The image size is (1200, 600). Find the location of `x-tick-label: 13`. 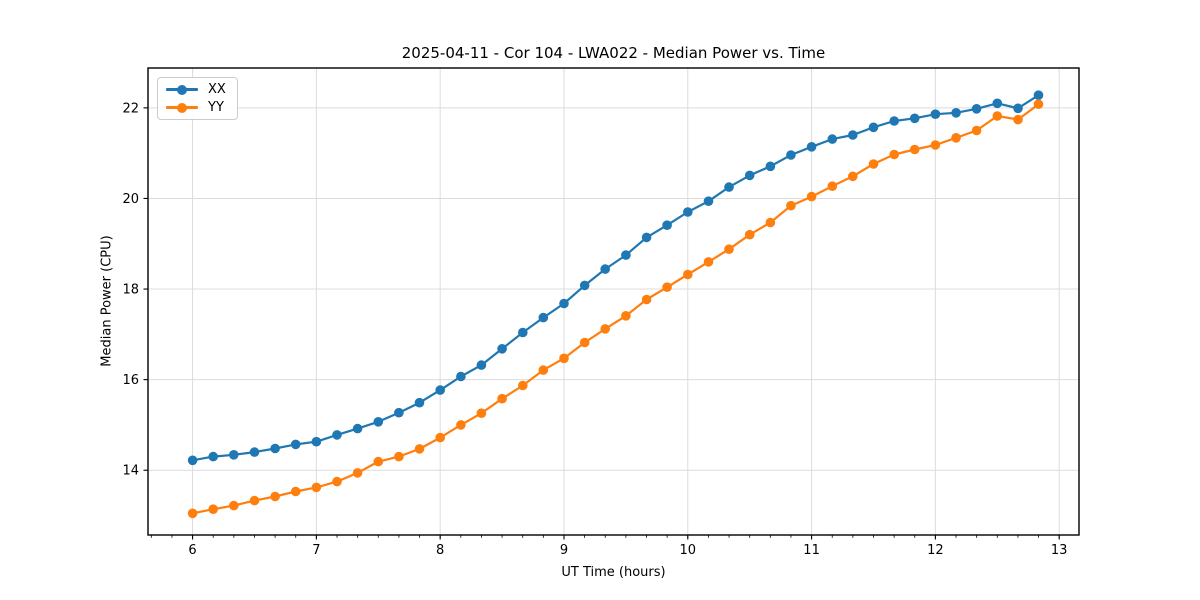

x-tick-label: 13 is located at coordinates (1059, 550).